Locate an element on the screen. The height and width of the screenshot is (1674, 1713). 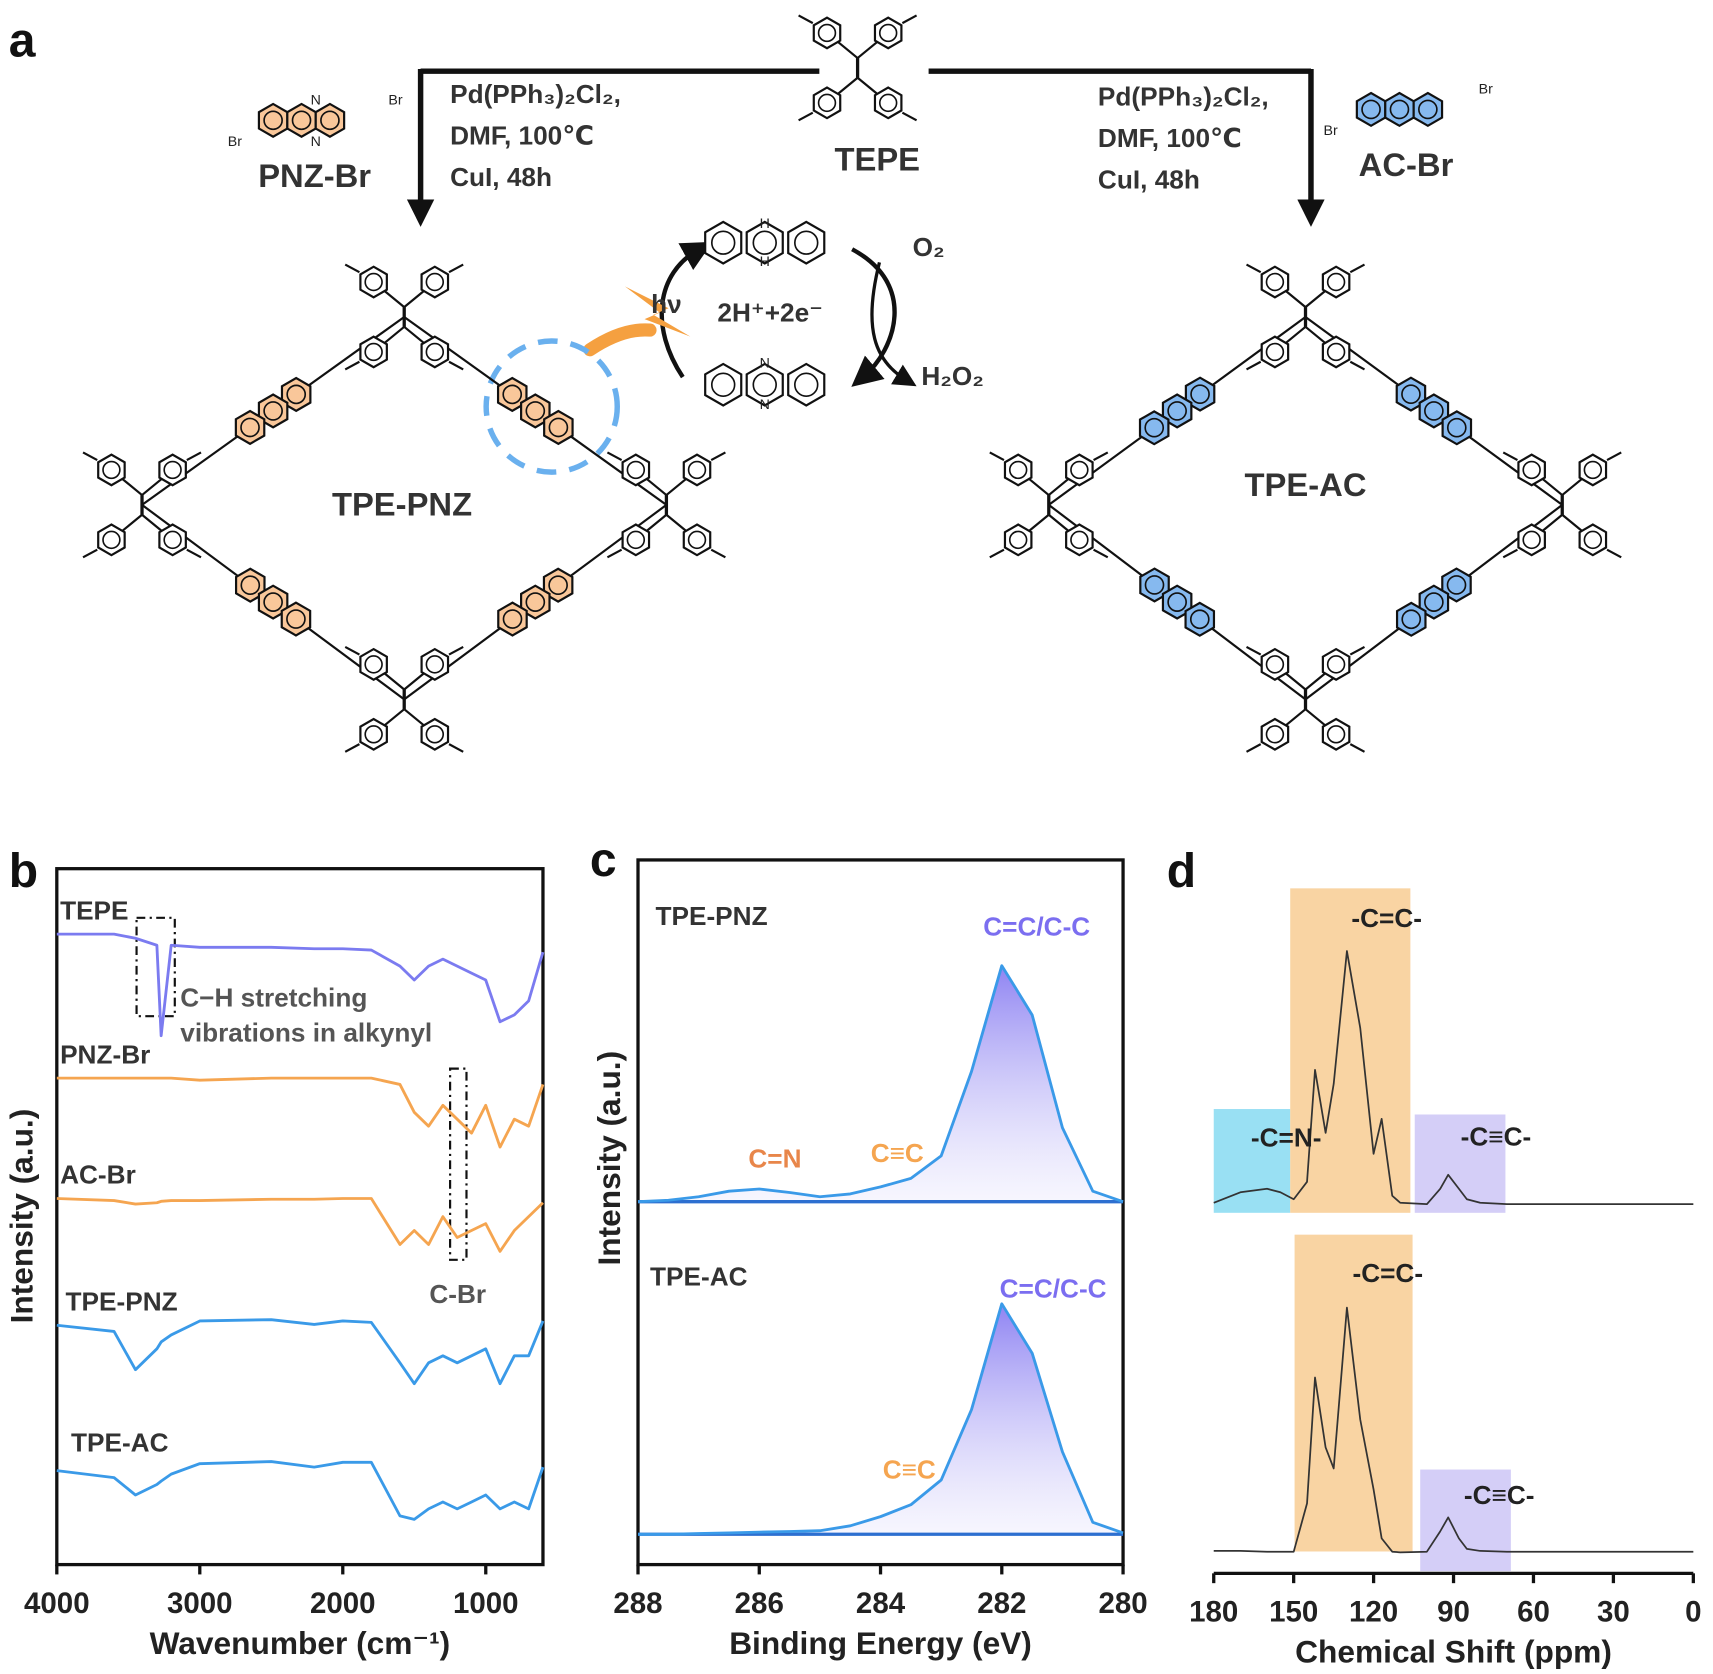
x-tick-label: 4000 is located at coordinates (57, 1603).